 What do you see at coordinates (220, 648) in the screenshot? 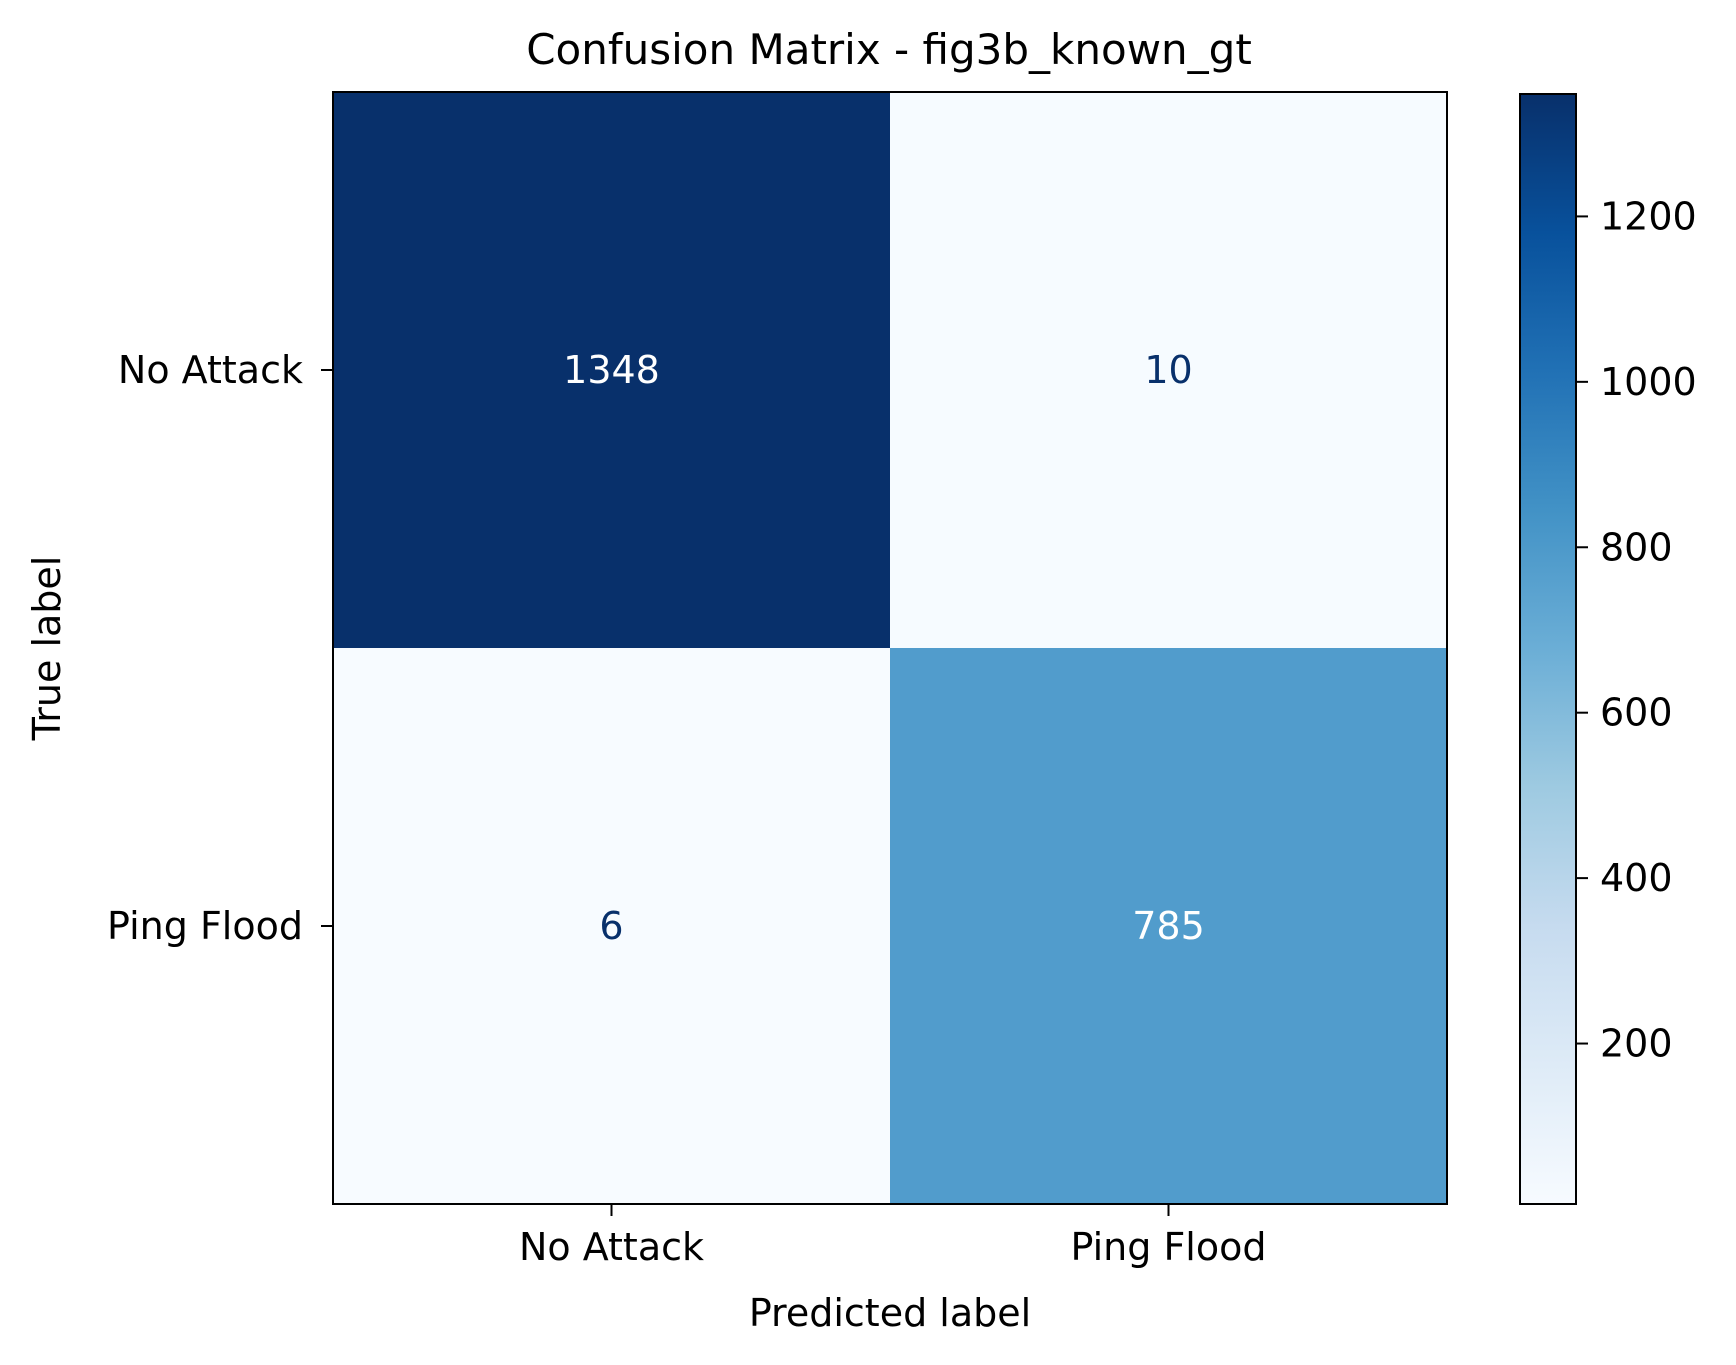
I see `y-axis-ticks: No Attack Ping Flood` at bounding box center [220, 648].